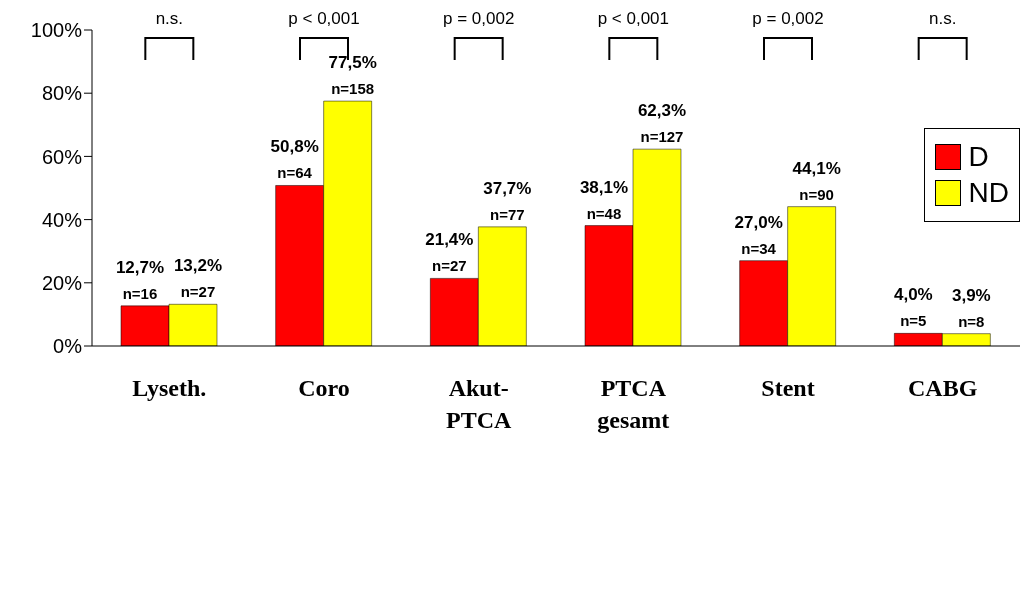 The height and width of the screenshot is (590, 1031). What do you see at coordinates (816, 180) in the screenshot?
I see `data-label: 44,1% n=90` at bounding box center [816, 180].